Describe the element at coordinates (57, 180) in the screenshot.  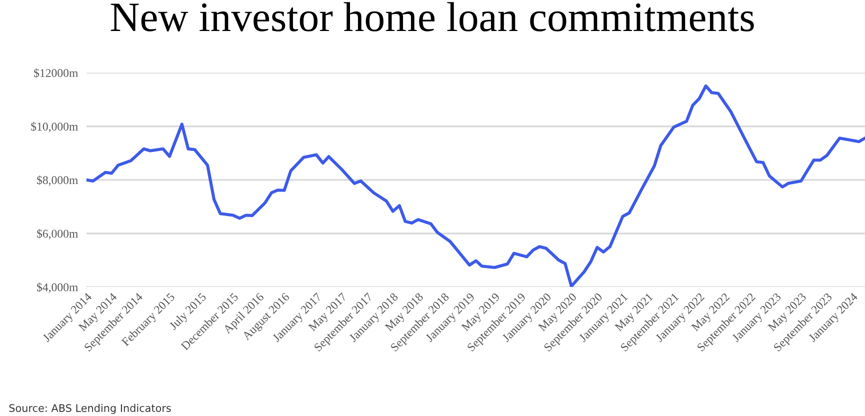
I see `y-tick-label: $8,000m` at that location.